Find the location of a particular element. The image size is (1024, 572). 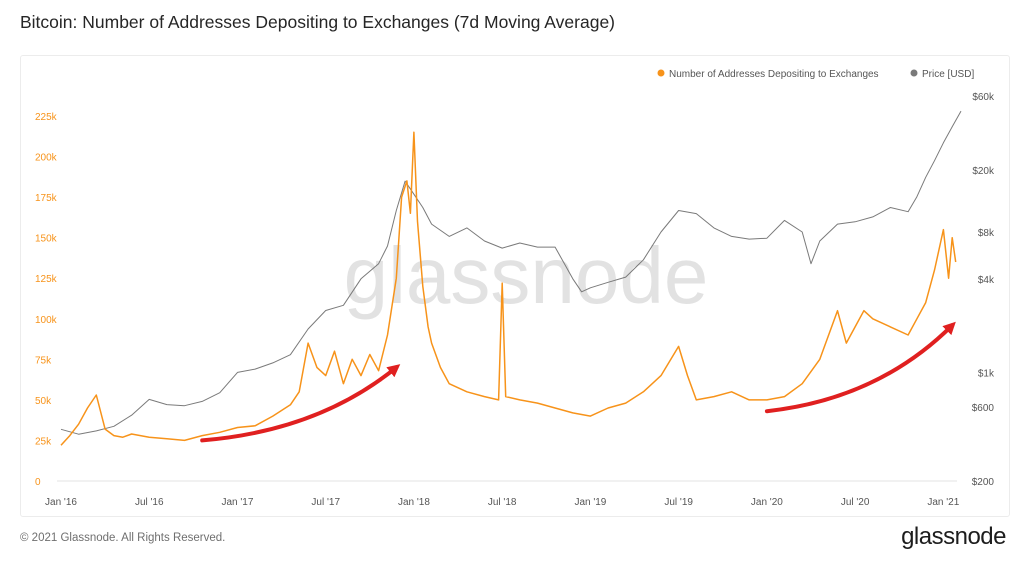

copyright-notice: © 2021 Glassnode. All Rights Reserved. is located at coordinates (123, 538).